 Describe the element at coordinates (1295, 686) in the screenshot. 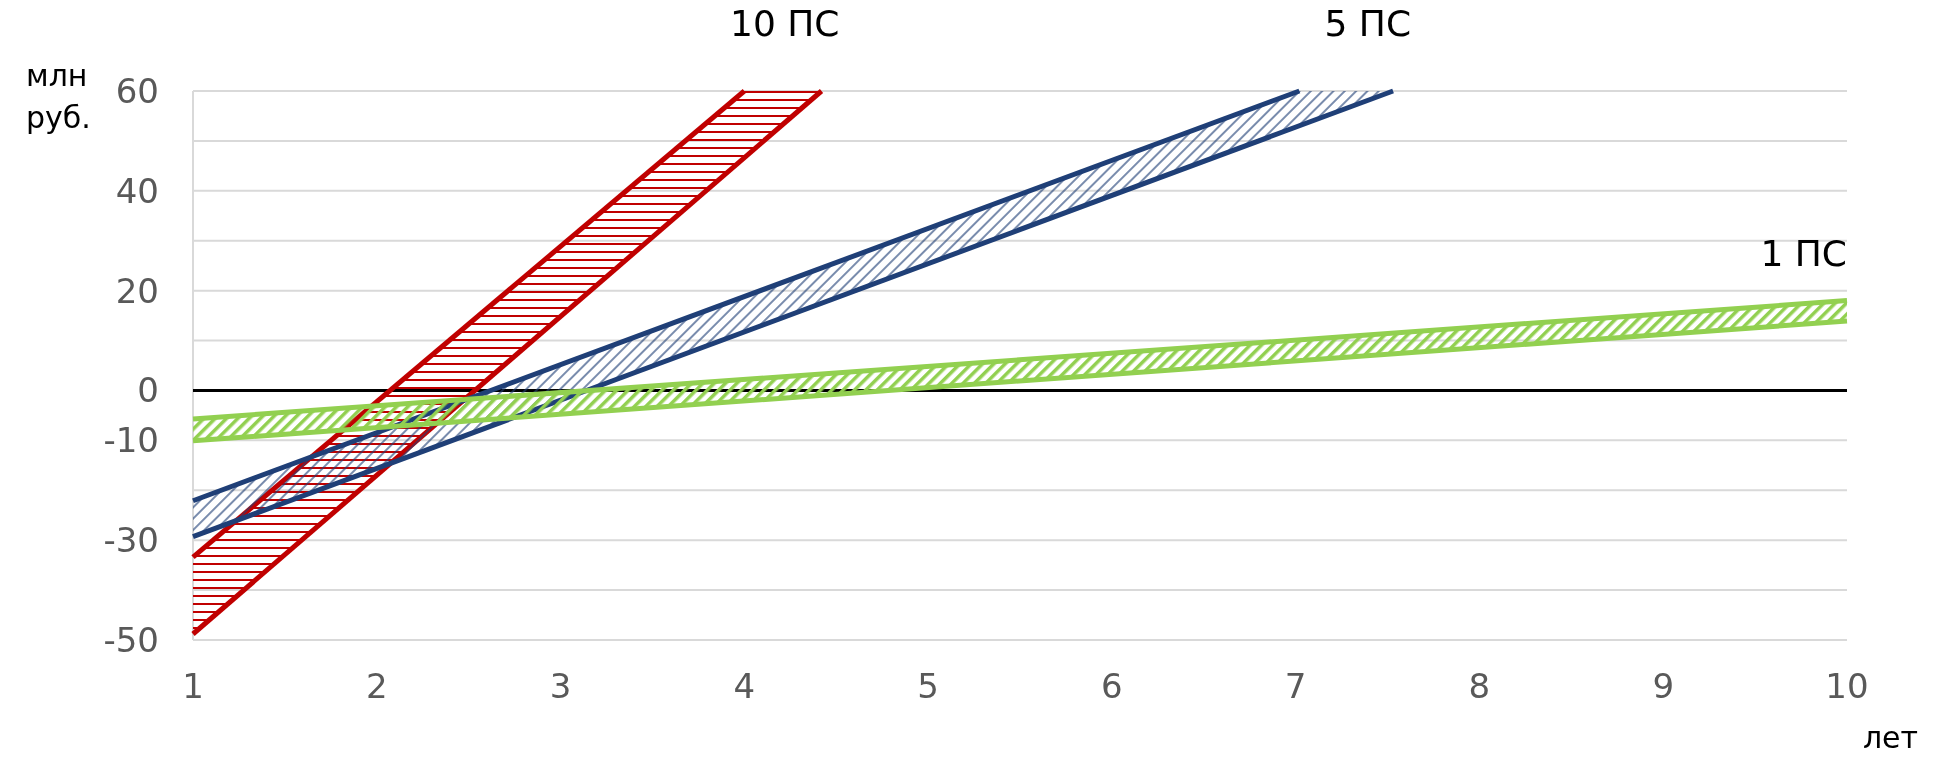

I see `x-tick-label: 7` at that location.